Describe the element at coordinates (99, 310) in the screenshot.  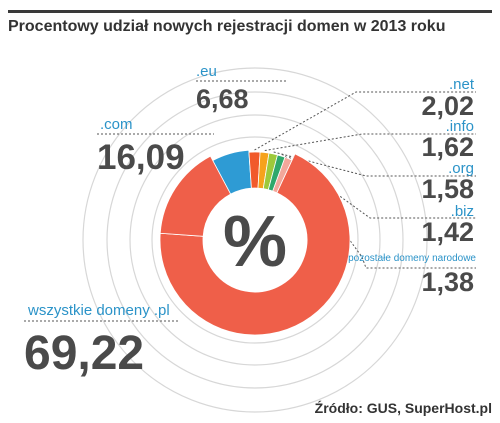
I see `label-pl: wszystkie domeny .pl` at that location.